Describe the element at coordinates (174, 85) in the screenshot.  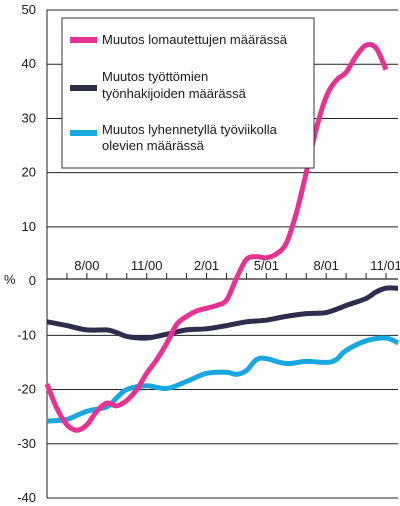
I see `legend-label: Muutos työttömien työnhakijoiden määrässä` at that location.